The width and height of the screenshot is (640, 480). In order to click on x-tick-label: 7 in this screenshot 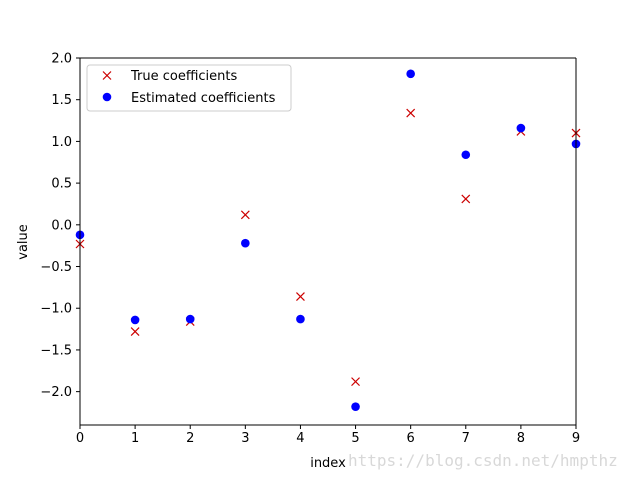, I will do `click(466, 438)`.